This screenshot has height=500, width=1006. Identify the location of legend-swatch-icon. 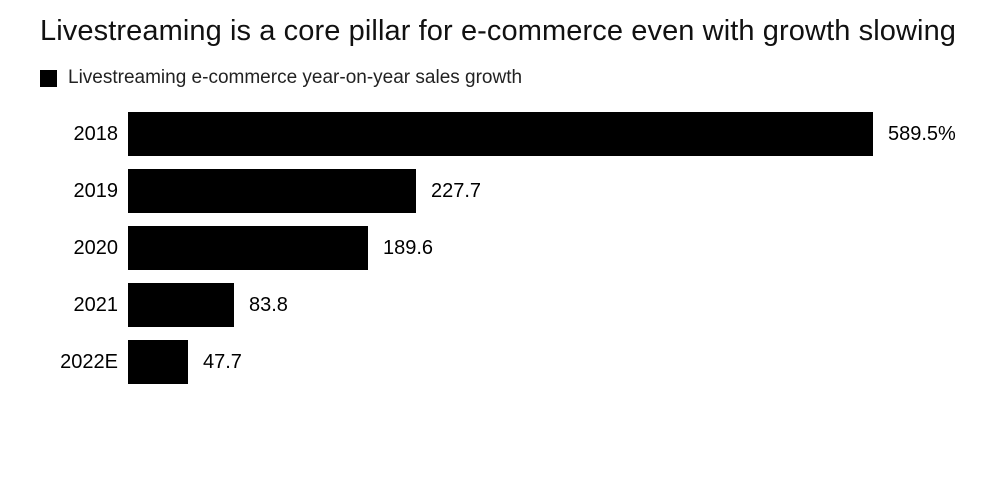
(48, 78).